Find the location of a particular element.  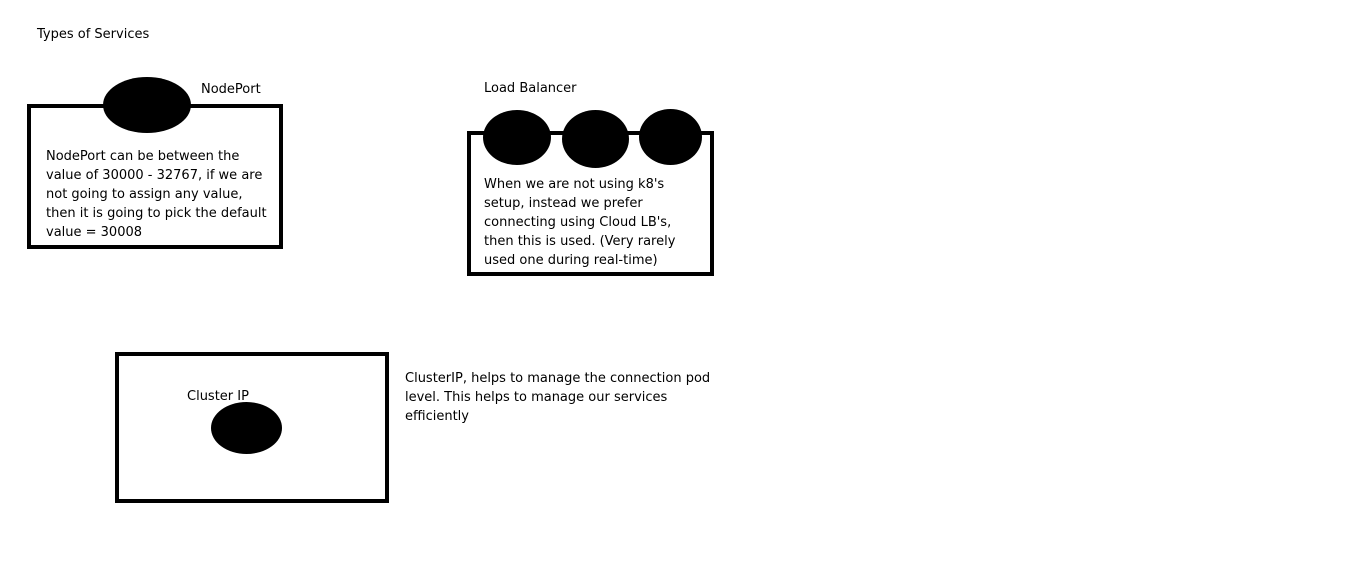

load-balancer-label: Load Balancer is located at coordinates (530, 88).